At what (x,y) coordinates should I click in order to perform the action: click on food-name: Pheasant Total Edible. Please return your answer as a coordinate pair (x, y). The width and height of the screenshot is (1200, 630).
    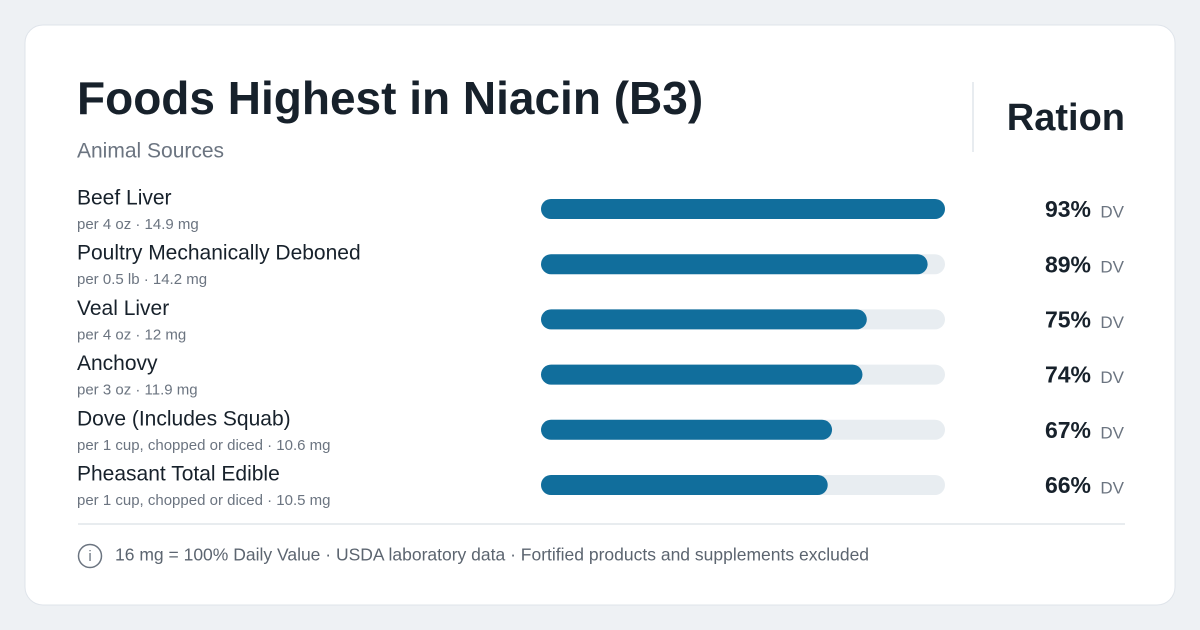
    Looking at the image, I should click on (178, 474).